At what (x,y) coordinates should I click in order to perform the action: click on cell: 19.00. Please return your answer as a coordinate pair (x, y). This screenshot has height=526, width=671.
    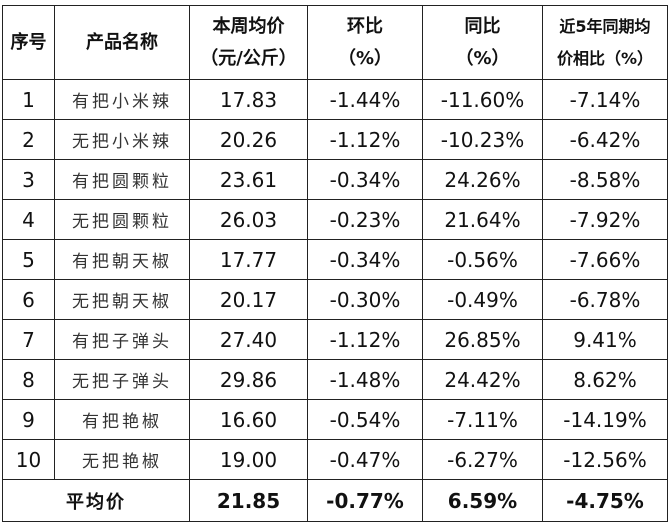
    Looking at the image, I should click on (248, 459).